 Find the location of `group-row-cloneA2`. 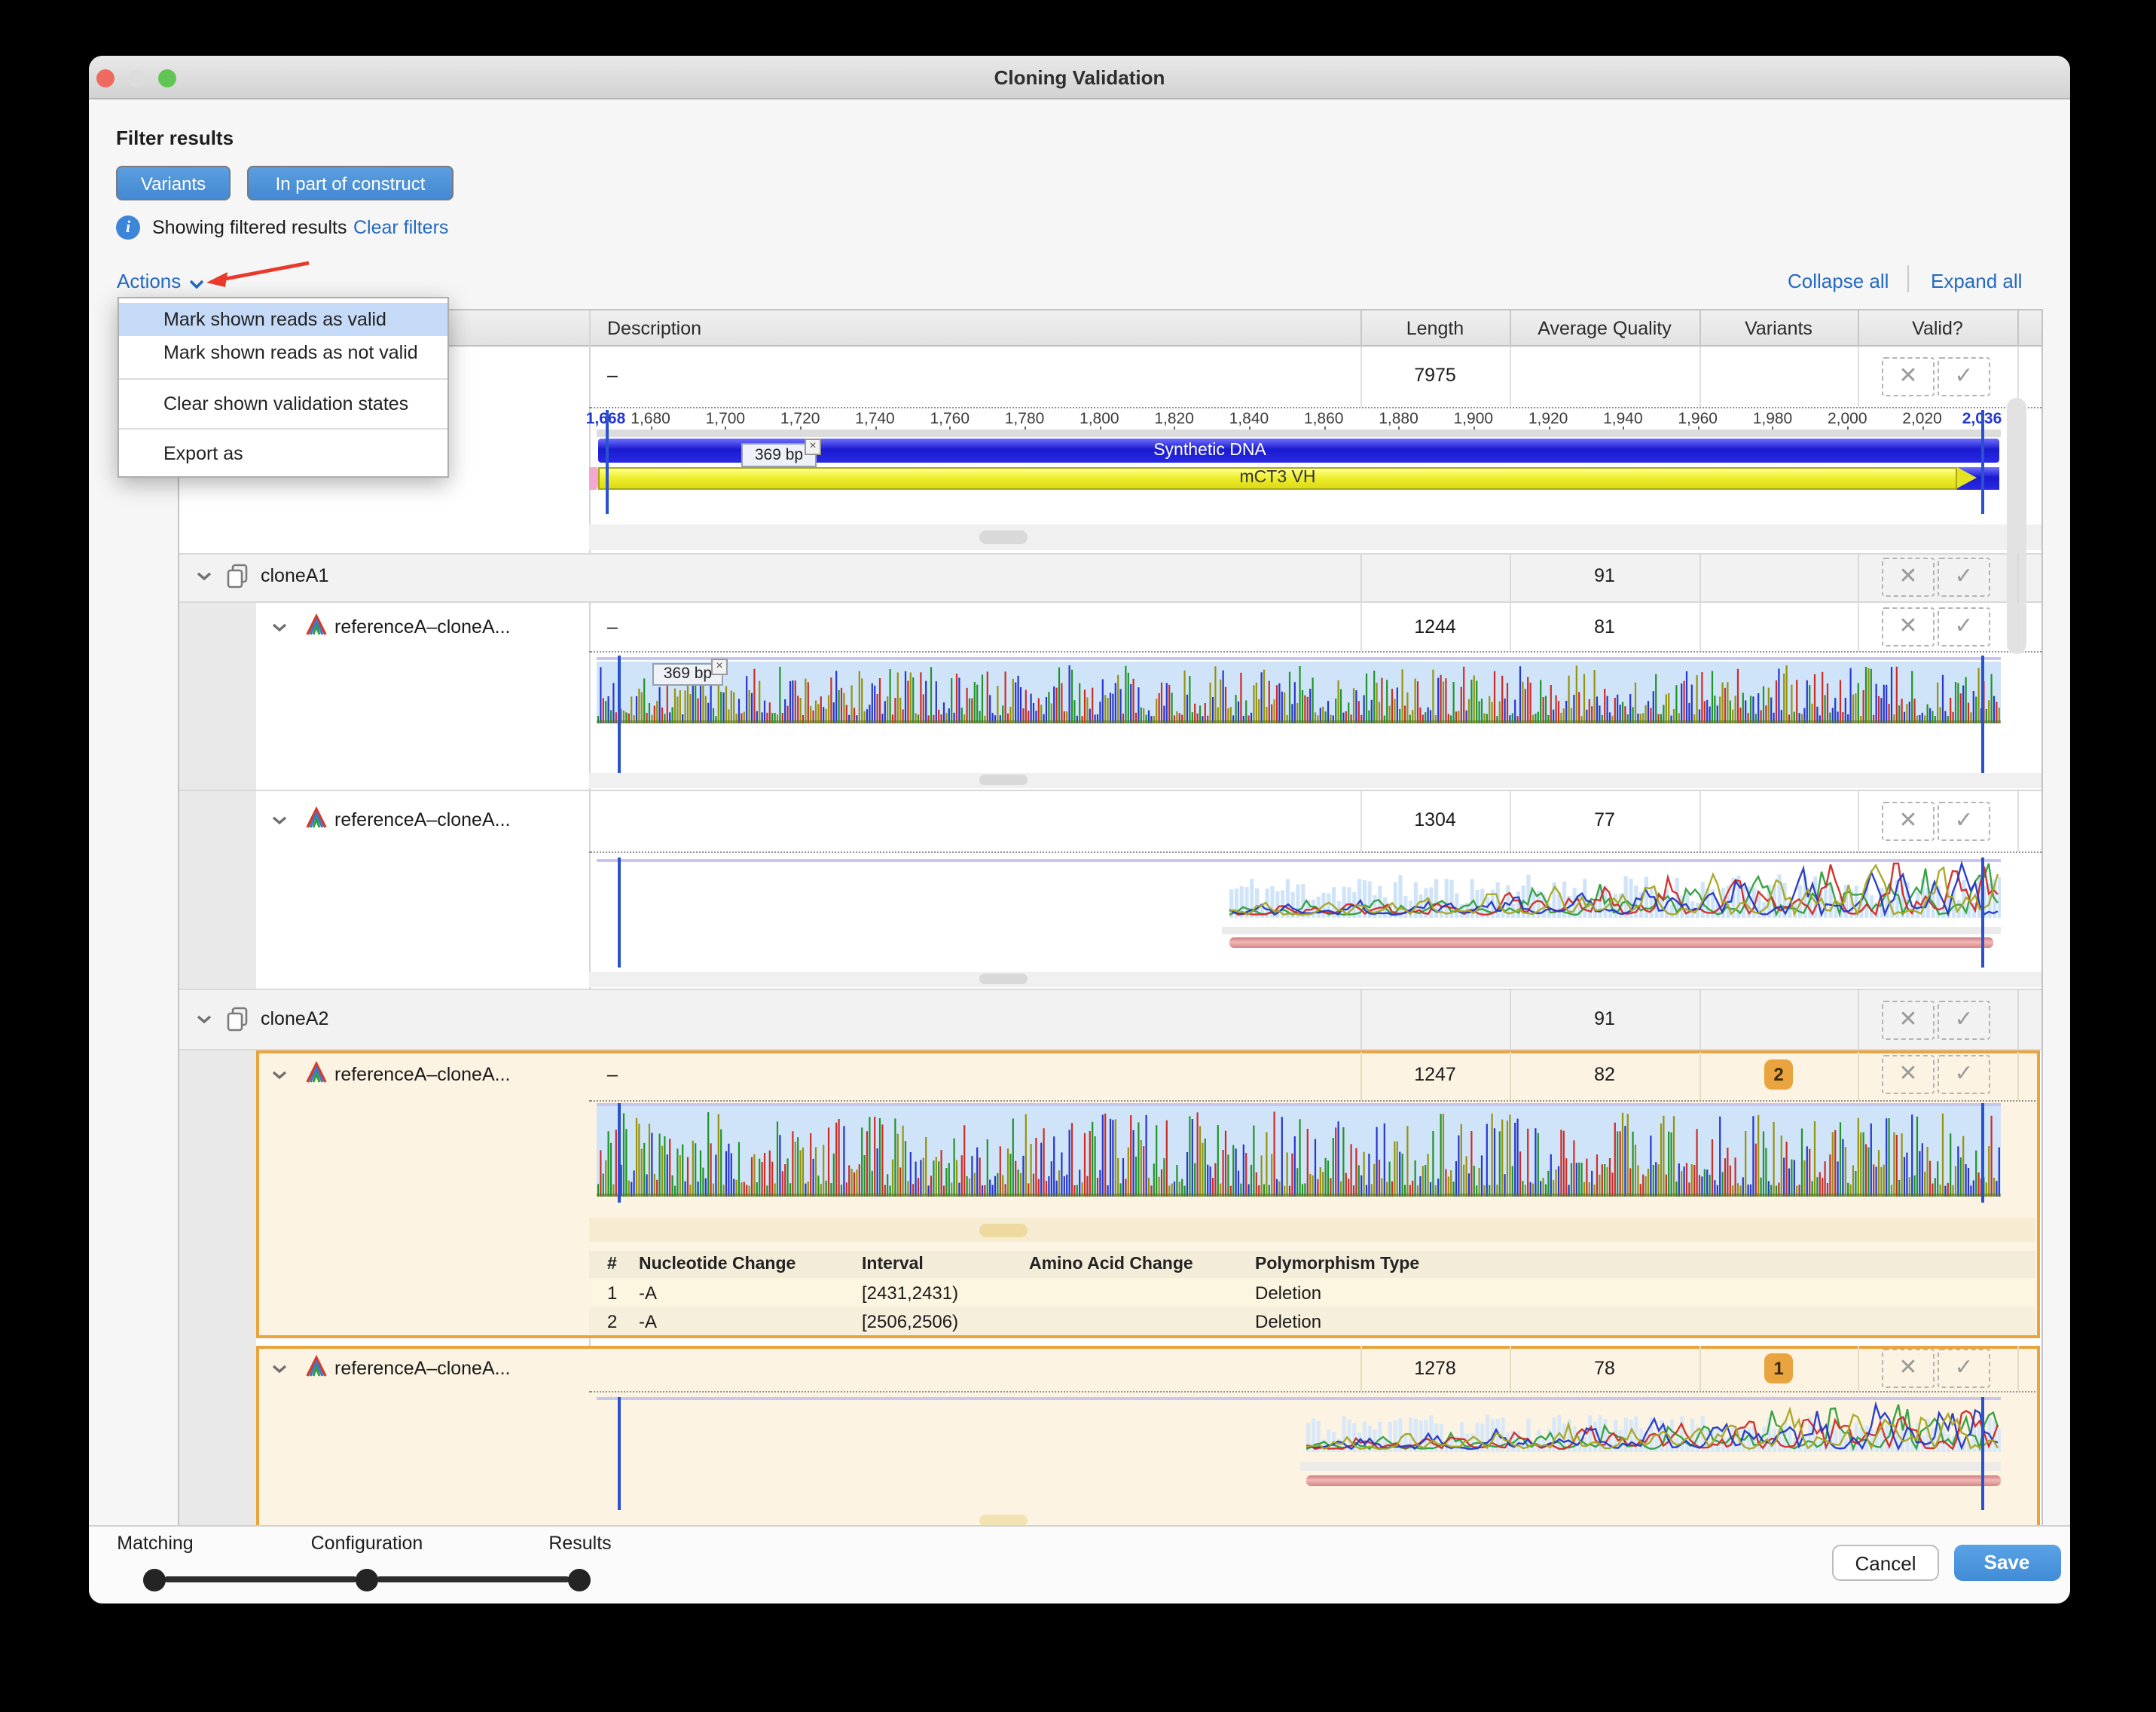

group-row-cloneA2 is located at coordinates (1110, 1019).